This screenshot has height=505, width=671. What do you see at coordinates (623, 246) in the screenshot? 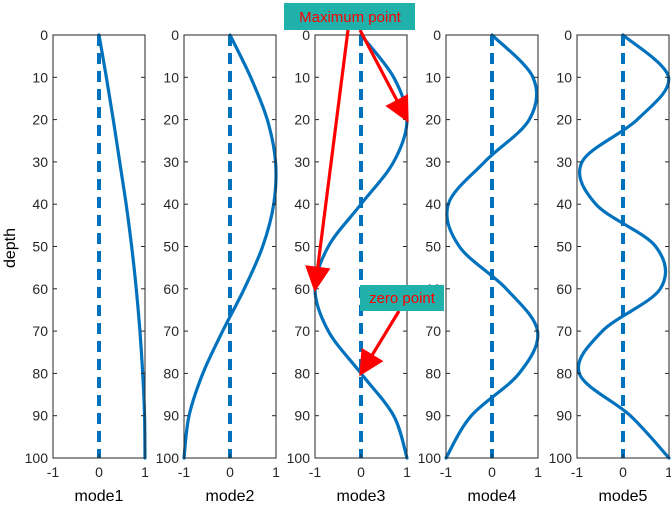
I see `series-line-mode5` at bounding box center [623, 246].